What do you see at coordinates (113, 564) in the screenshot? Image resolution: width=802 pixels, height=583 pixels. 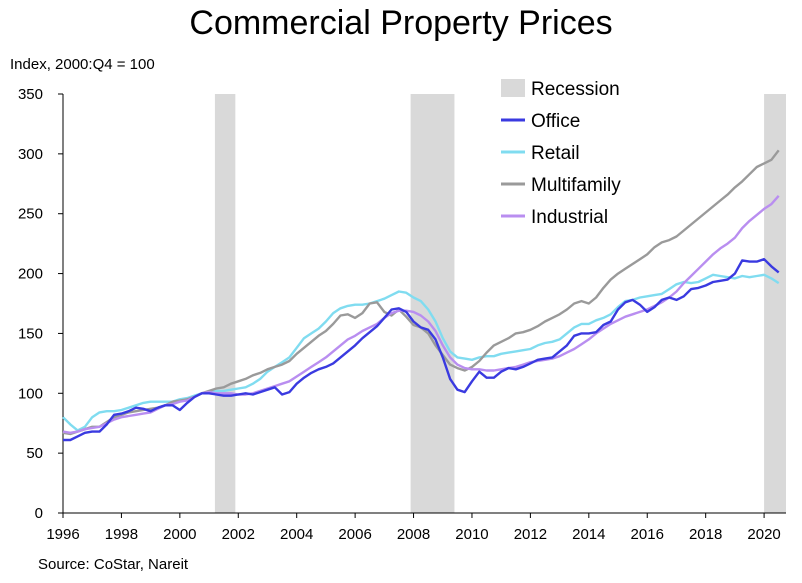 I see `source-note: Source: CoStar, Nareit` at bounding box center [113, 564].